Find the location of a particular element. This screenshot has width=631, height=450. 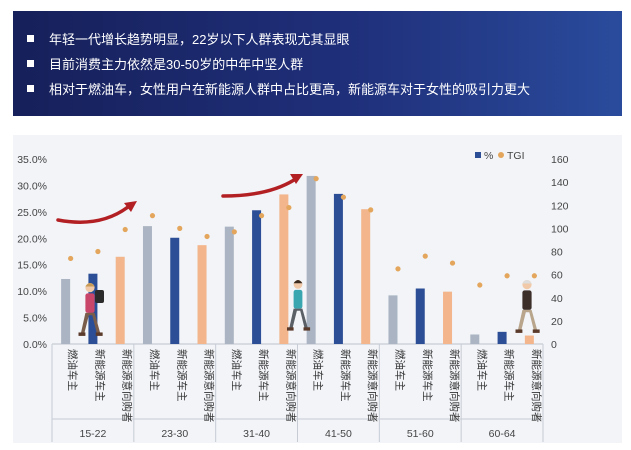

x-group-label: 41-50 is located at coordinates (338, 434).